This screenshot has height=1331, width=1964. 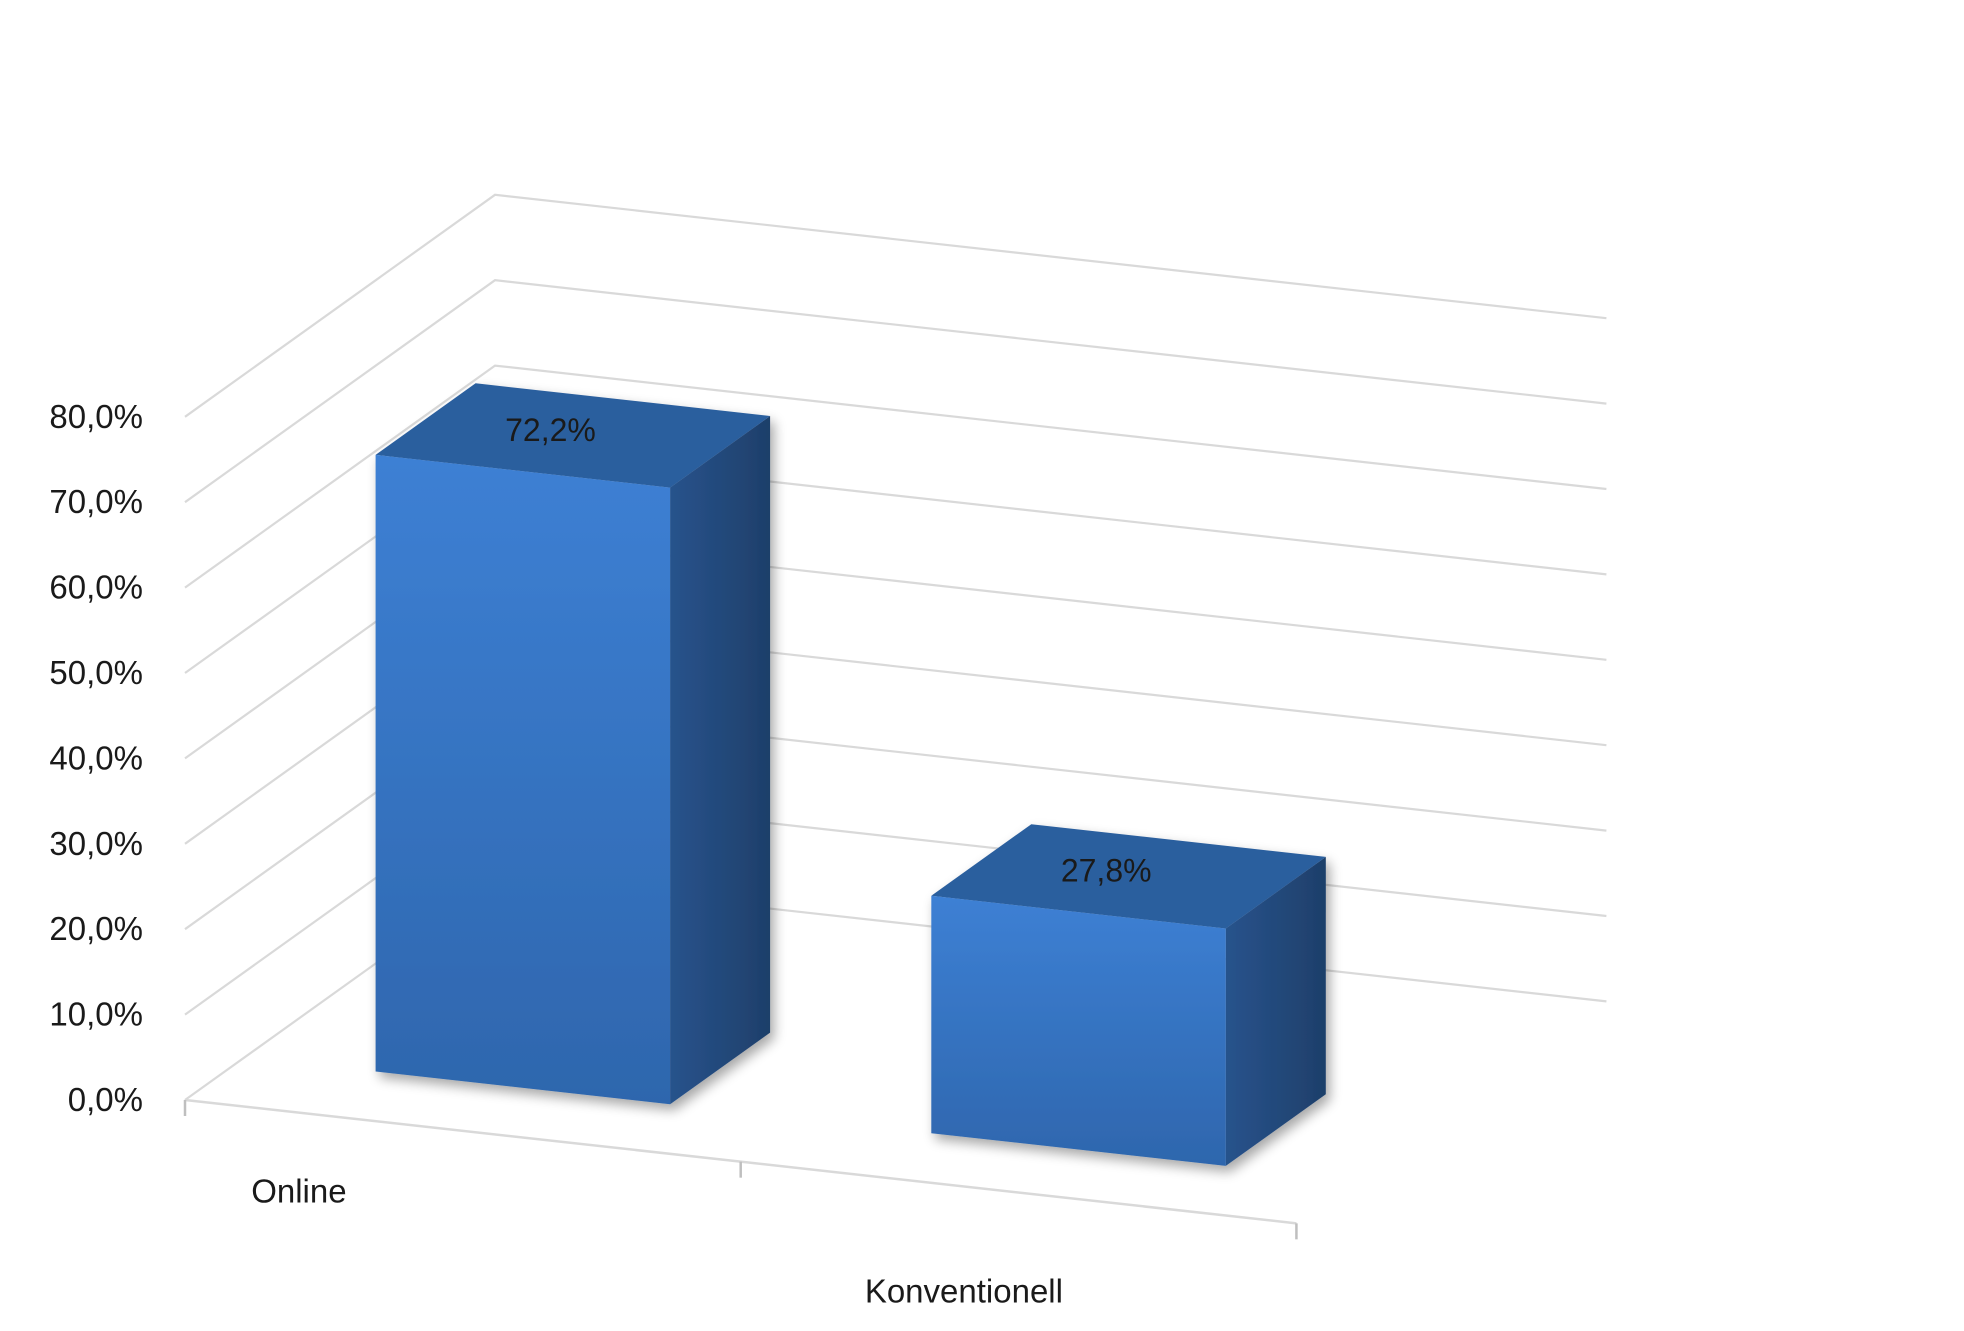 I want to click on y-tick-label-80: 80,0%, so click(x=96, y=416).